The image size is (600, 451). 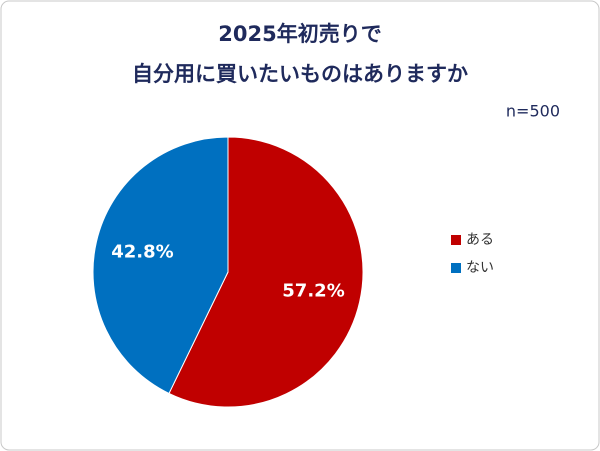 I want to click on pie-slice, so click(x=160, y=265).